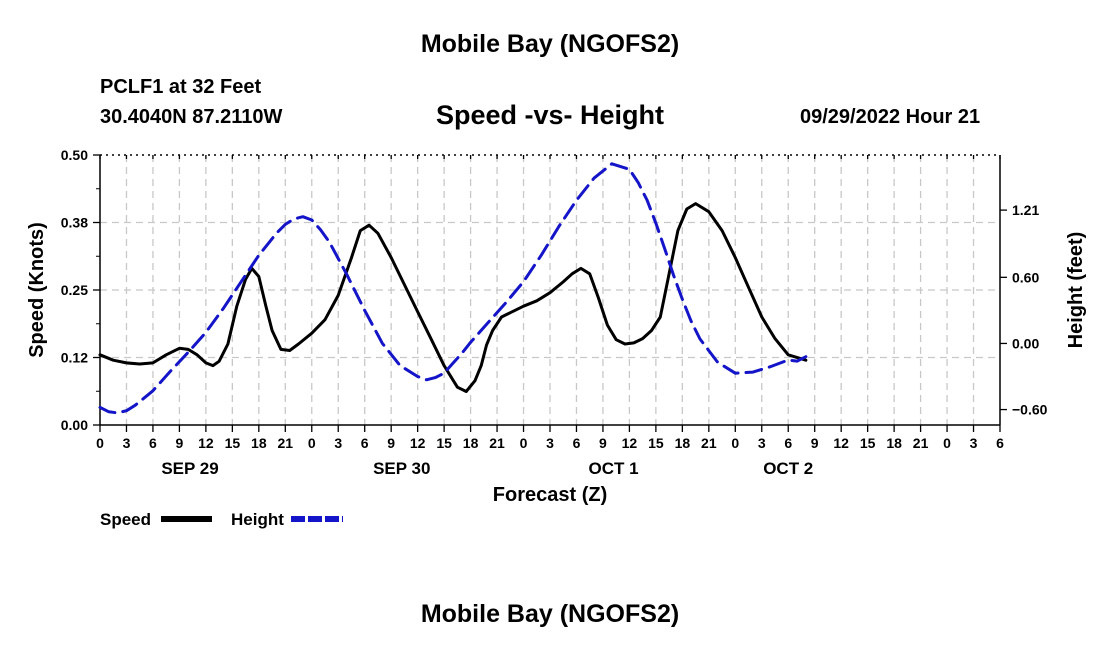 The image size is (1100, 650). Describe the element at coordinates (613, 468) in the screenshot. I see `date-label: OCT 1` at that location.